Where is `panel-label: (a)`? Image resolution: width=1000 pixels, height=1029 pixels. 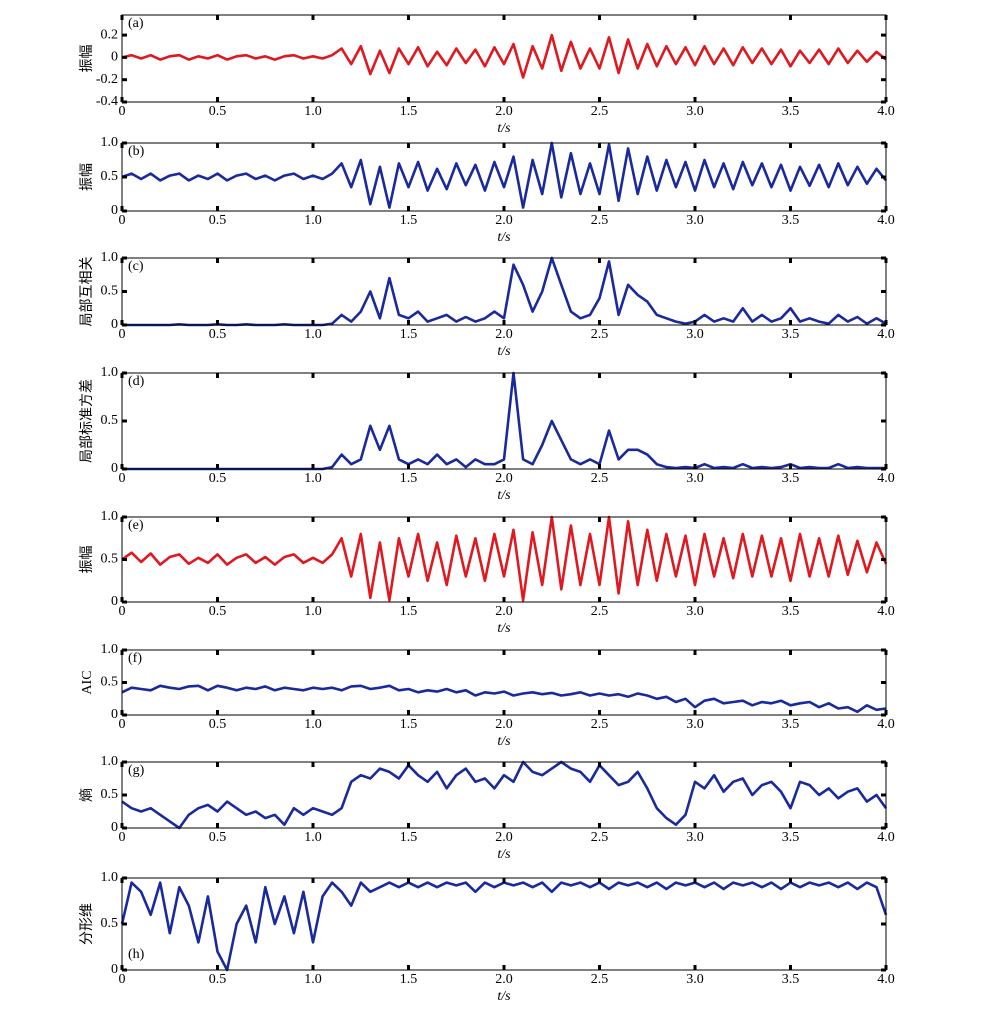 panel-label: (a) is located at coordinates (136, 23).